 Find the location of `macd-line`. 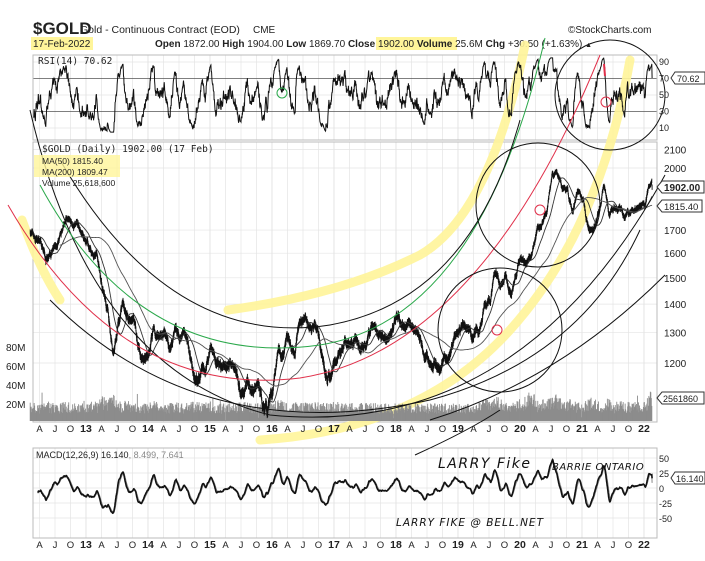

macd-line is located at coordinates (345, 486).